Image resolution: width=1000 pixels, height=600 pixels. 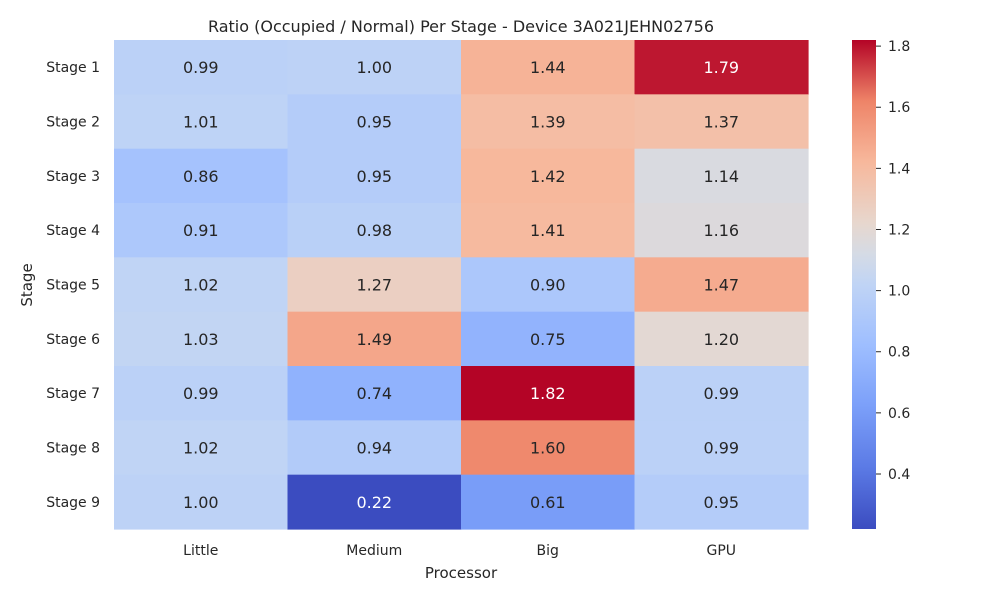 I want to click on y-tick-label: Stage 8, so click(x=73, y=449).